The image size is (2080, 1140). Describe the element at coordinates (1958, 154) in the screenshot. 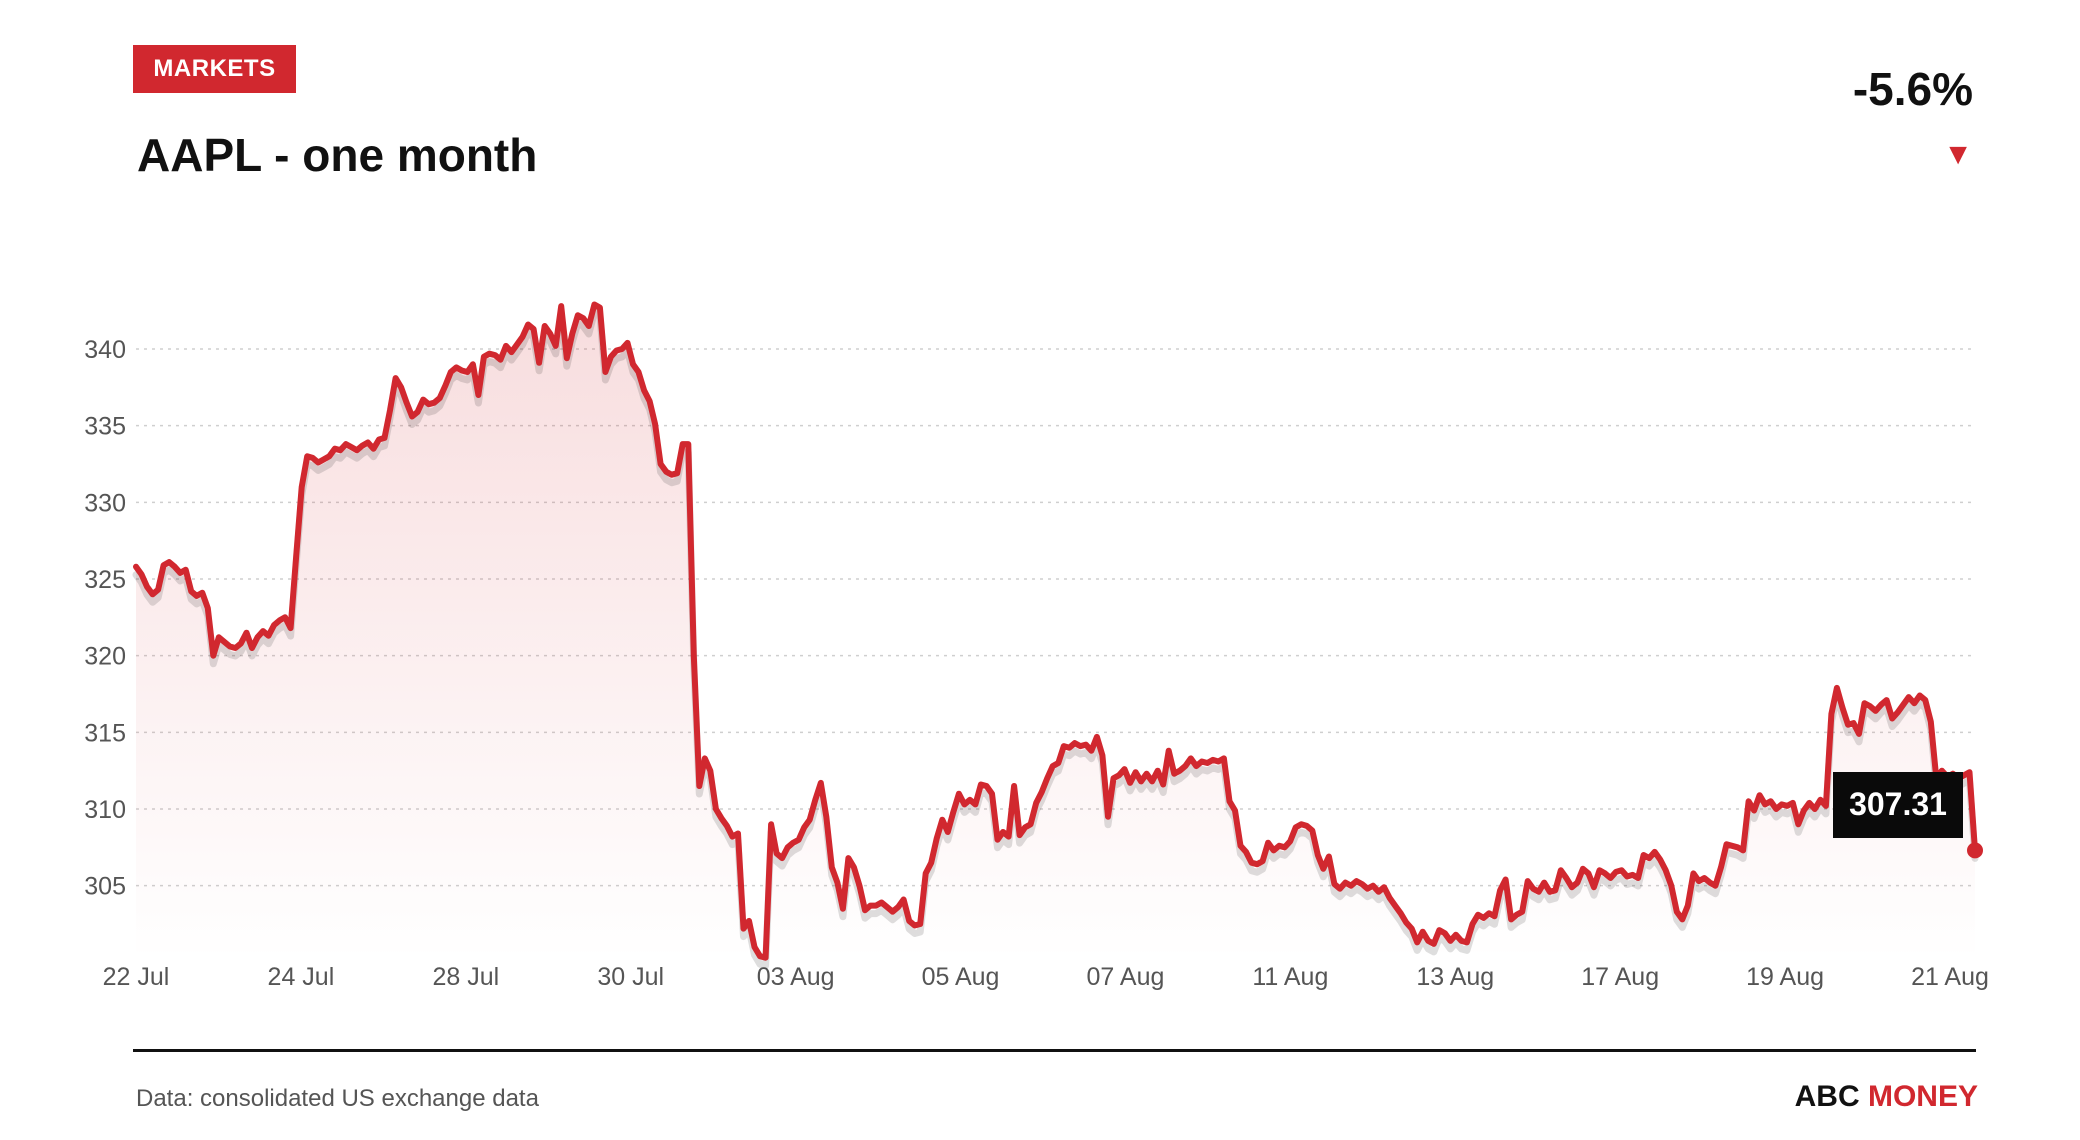

I see `down-arrow-icon: ▼` at that location.